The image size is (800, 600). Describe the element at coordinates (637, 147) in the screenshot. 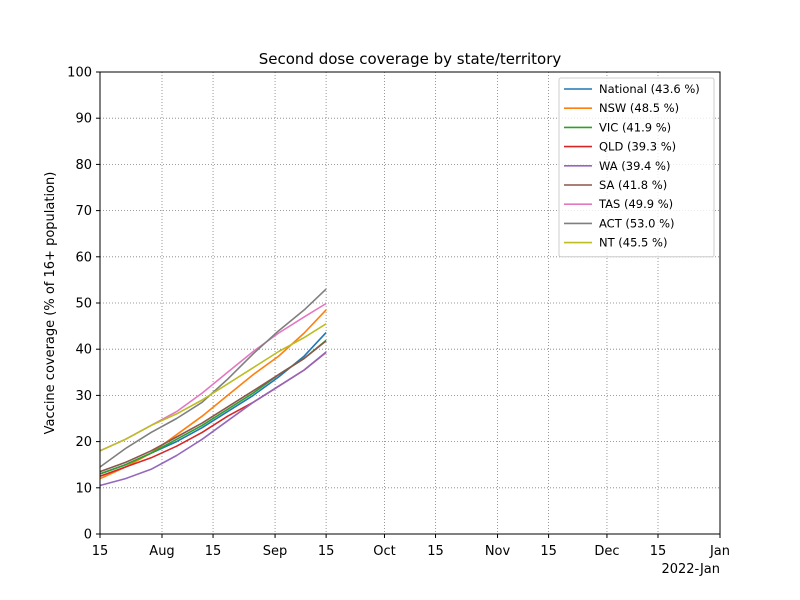

I see `legend-entry: QLD (39.3 %)` at that location.